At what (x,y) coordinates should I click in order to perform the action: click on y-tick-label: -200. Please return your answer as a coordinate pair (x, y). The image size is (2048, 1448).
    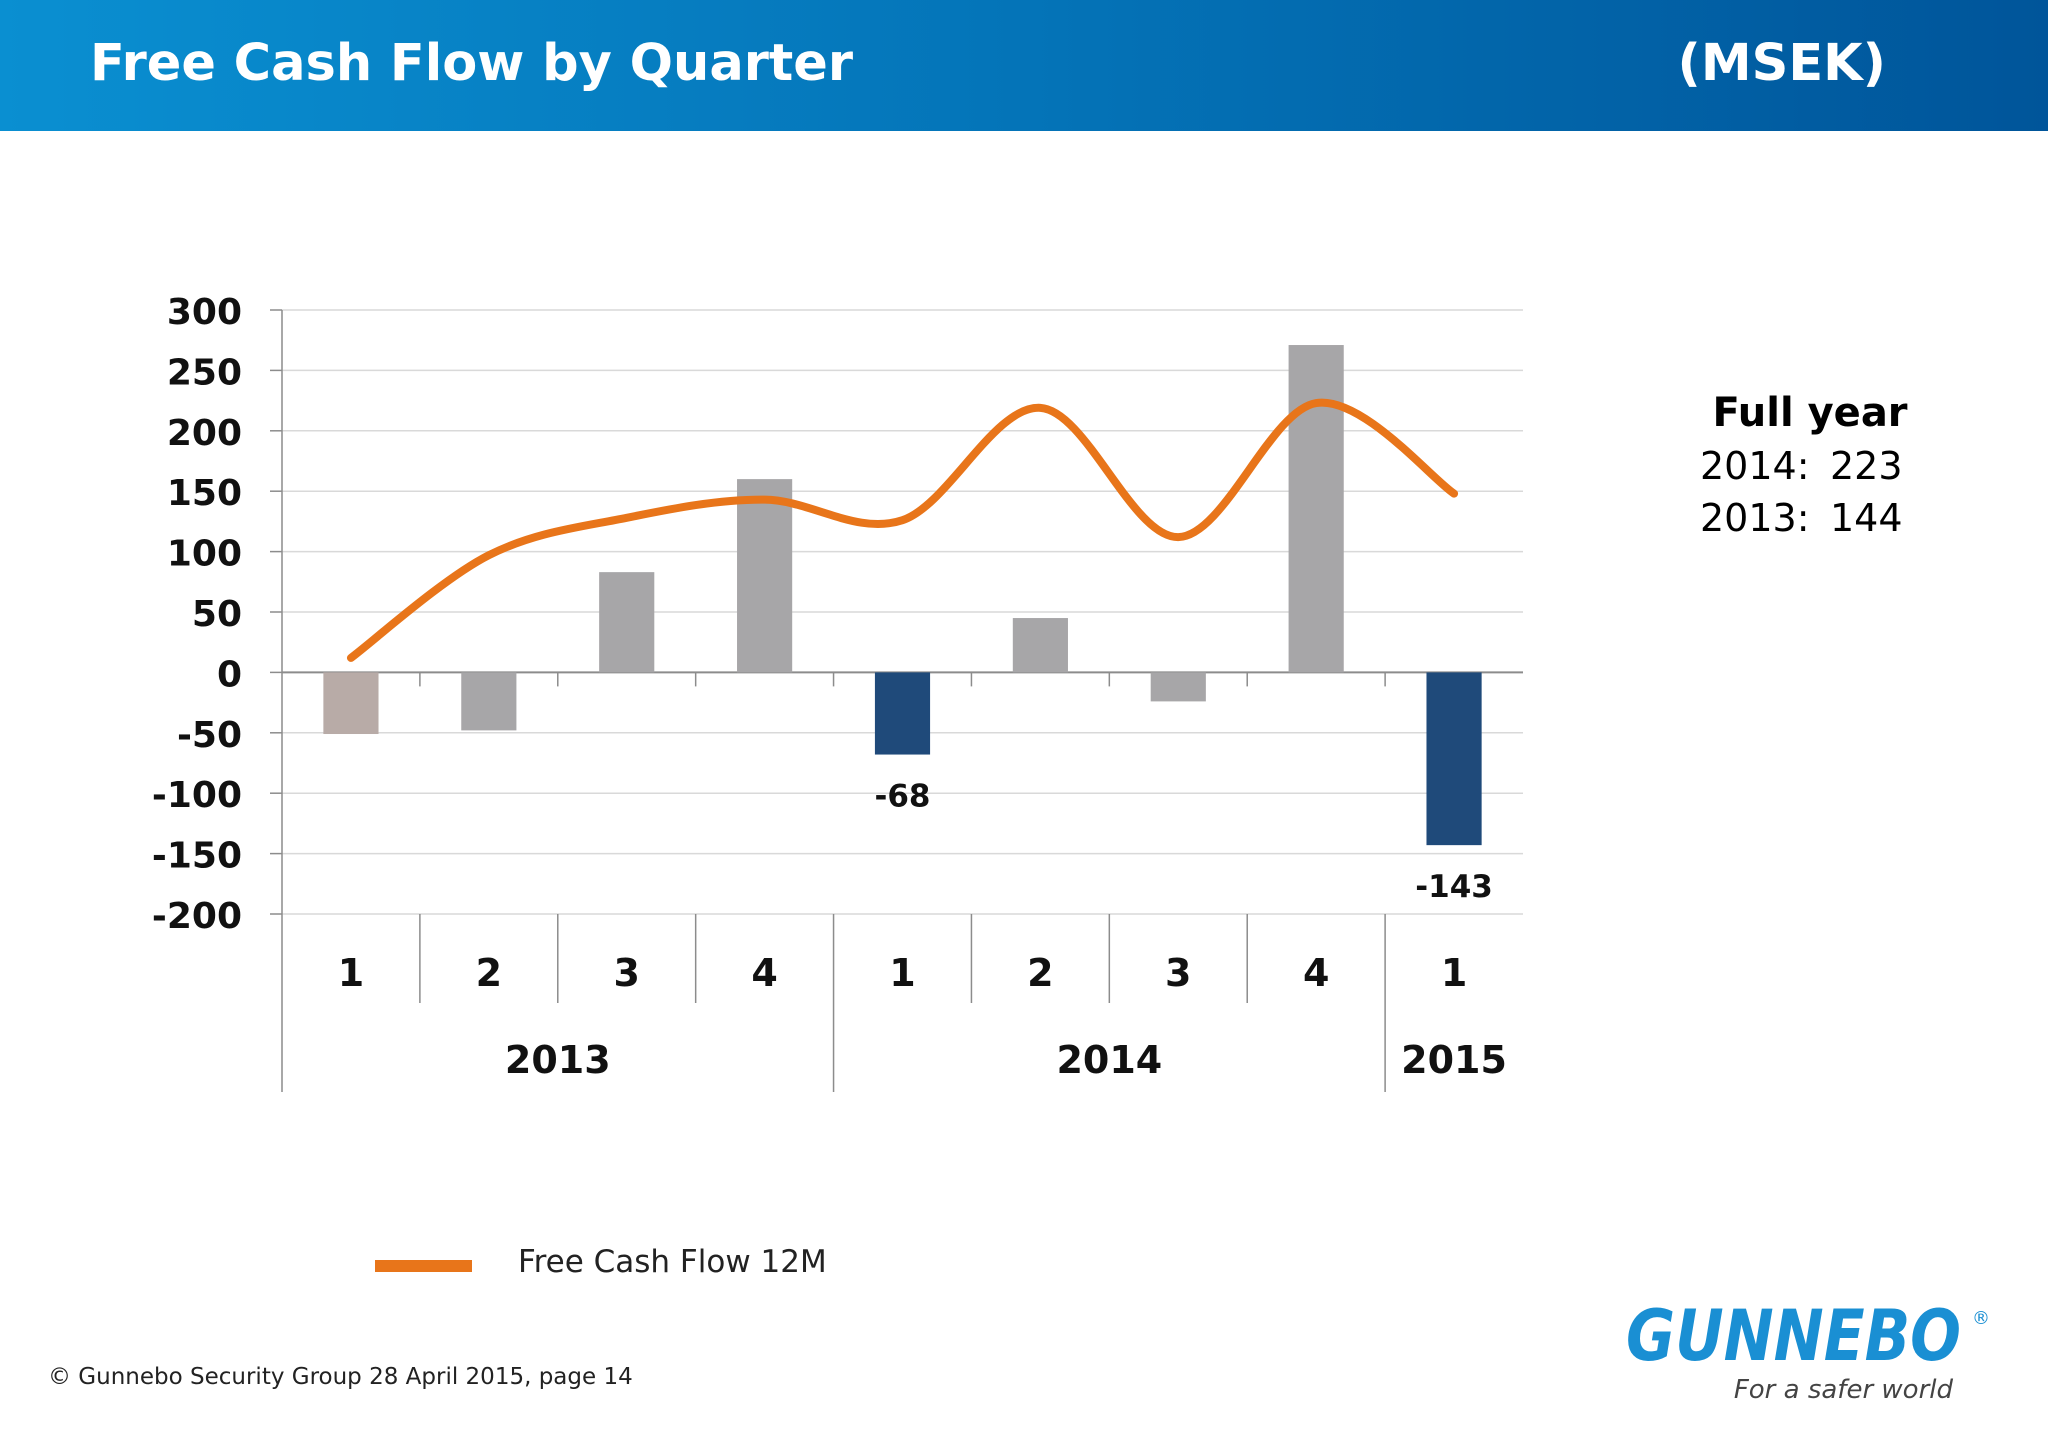
    Looking at the image, I should click on (197, 916).